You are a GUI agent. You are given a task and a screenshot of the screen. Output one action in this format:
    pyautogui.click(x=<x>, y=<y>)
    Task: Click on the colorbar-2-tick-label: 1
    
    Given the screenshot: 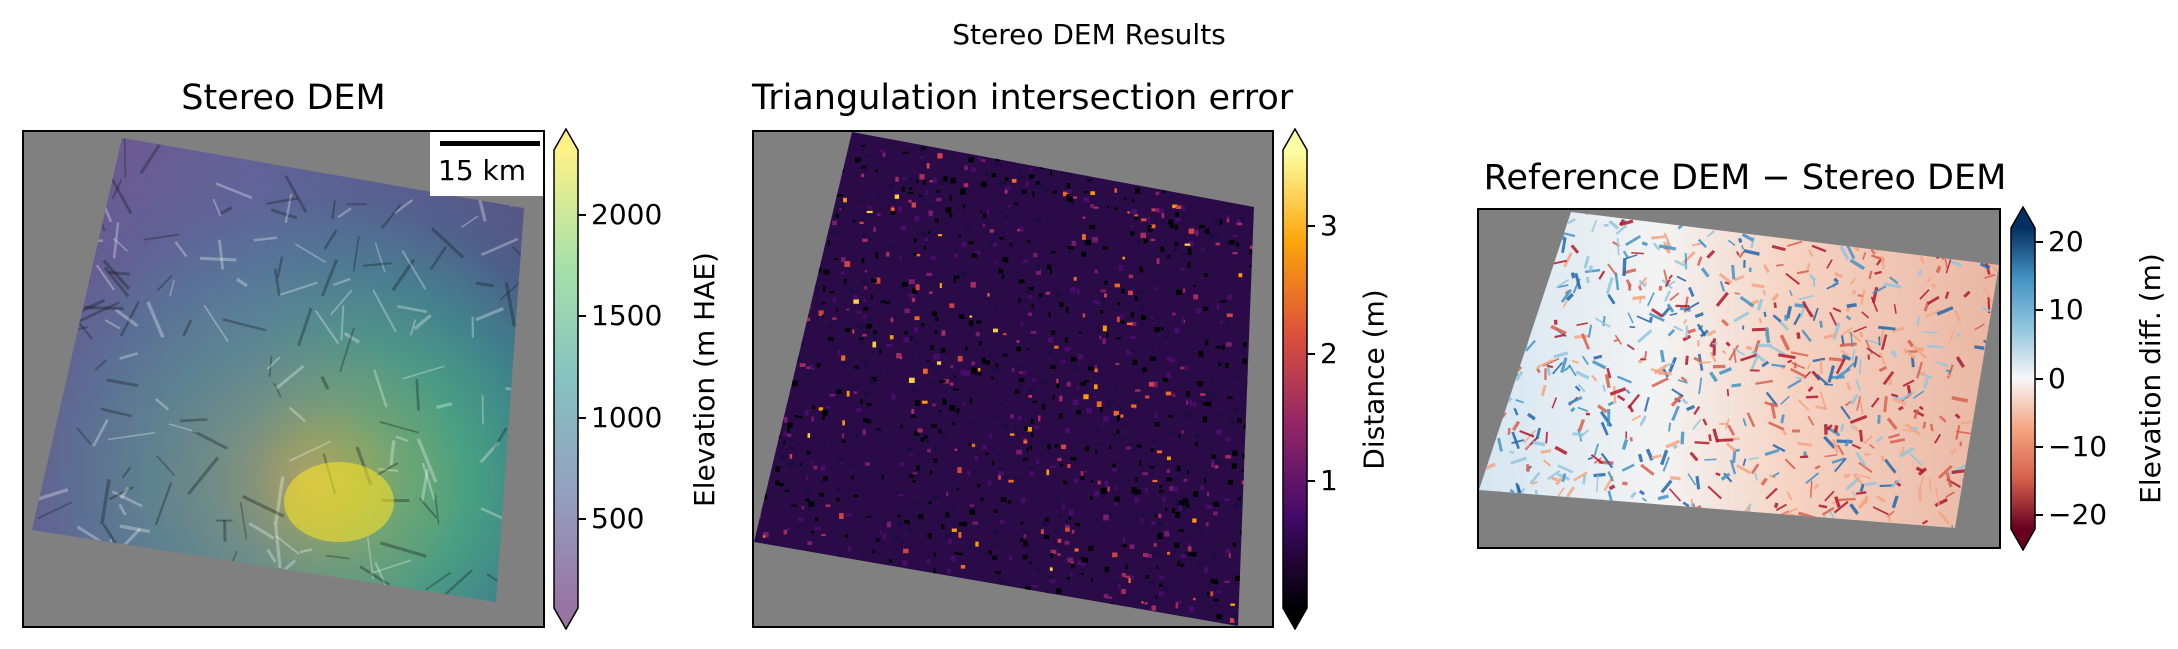 What is the action you would take?
    pyautogui.click(x=1329, y=480)
    